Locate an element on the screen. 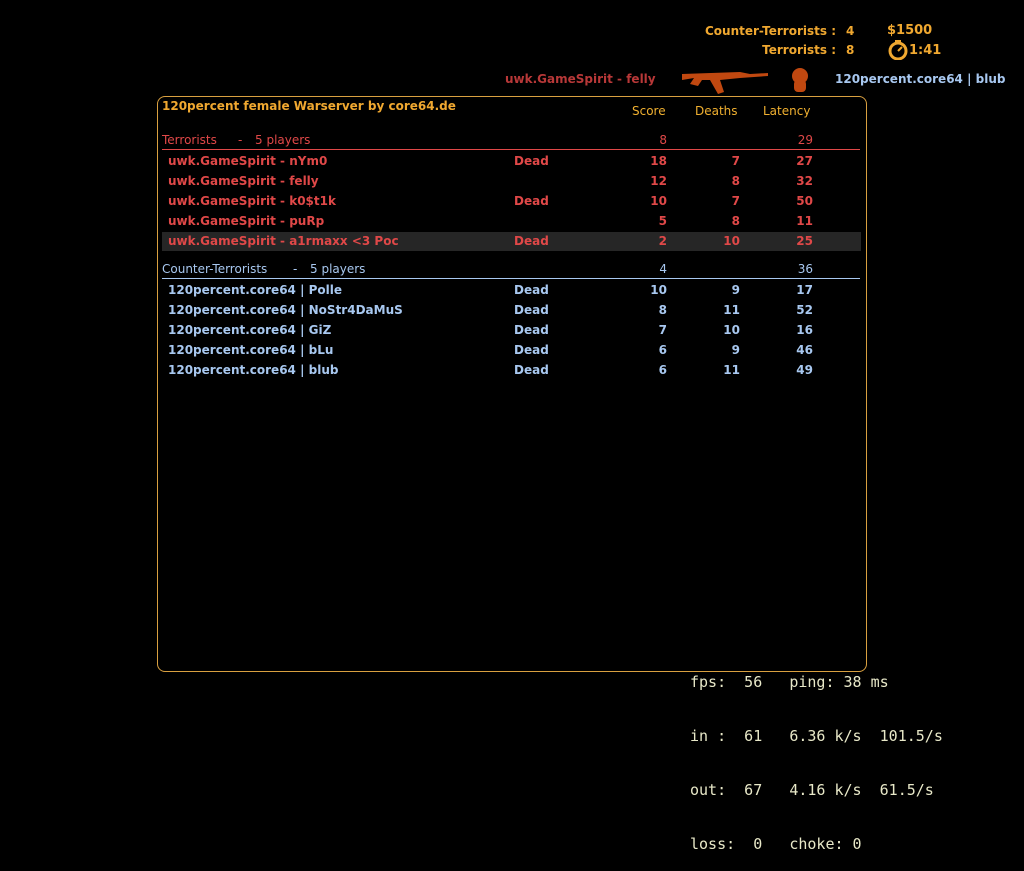  player-name: uwk.GameSpirit - felly is located at coordinates (243, 181).